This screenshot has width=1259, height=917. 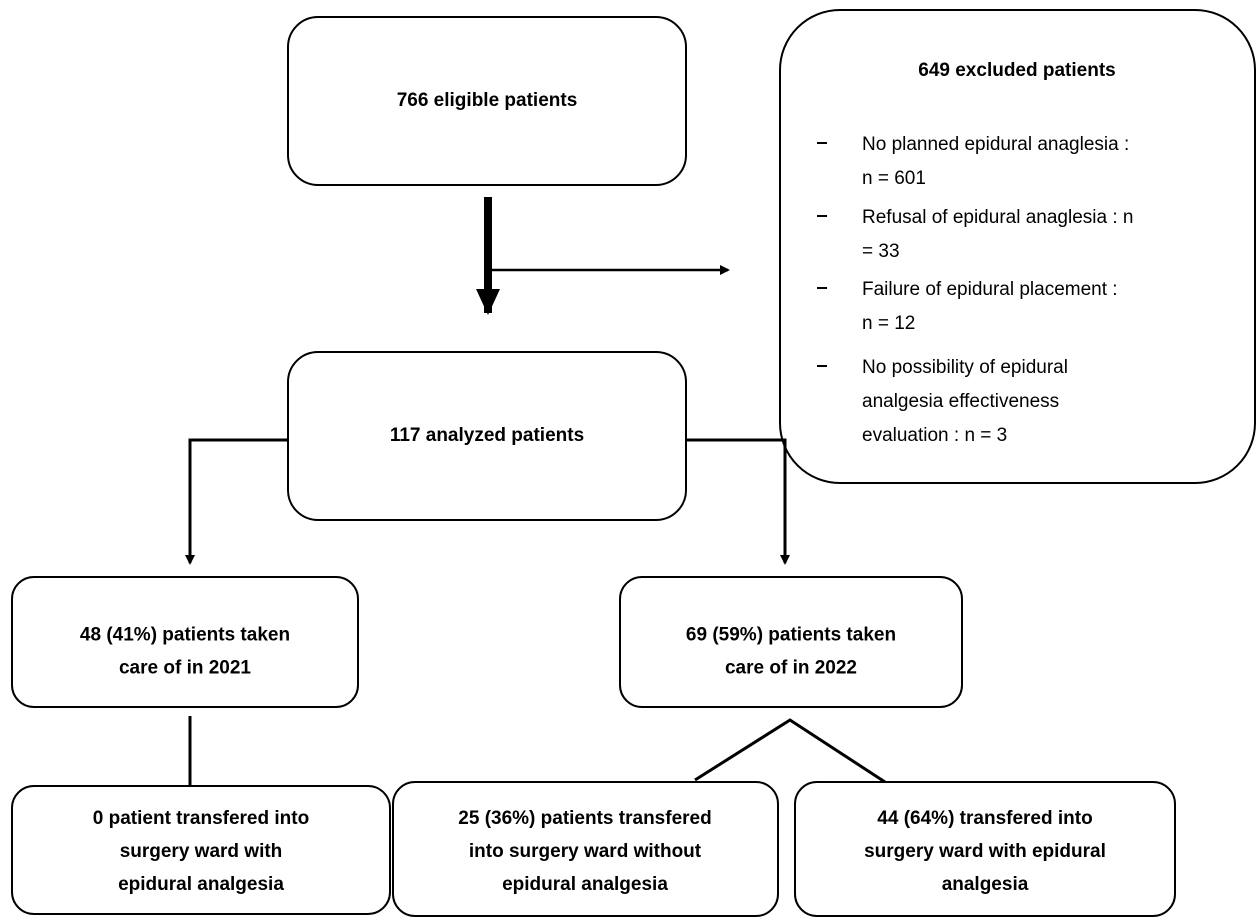 I want to click on node-text: 48 (41%) patients taken, so click(x=185, y=635).